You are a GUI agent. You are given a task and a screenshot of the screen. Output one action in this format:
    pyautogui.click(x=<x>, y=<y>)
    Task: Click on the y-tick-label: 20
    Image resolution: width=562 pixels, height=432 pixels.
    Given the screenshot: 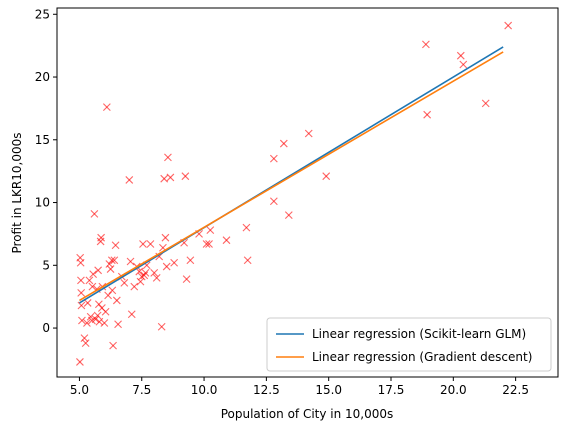 What is the action you would take?
    pyautogui.click(x=42, y=77)
    